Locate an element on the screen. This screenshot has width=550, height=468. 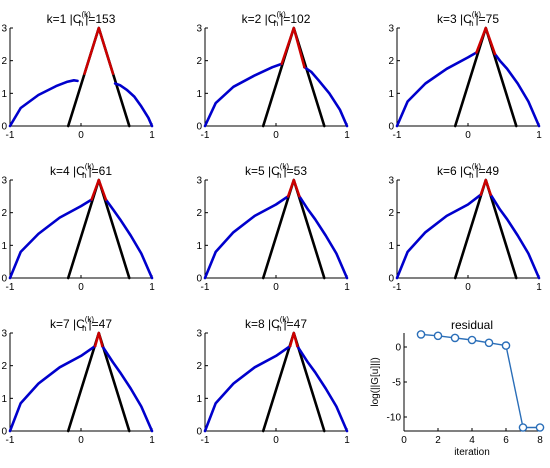
subplot-title: k=7 |C(k) h |=47 is located at coordinates (81, 324).